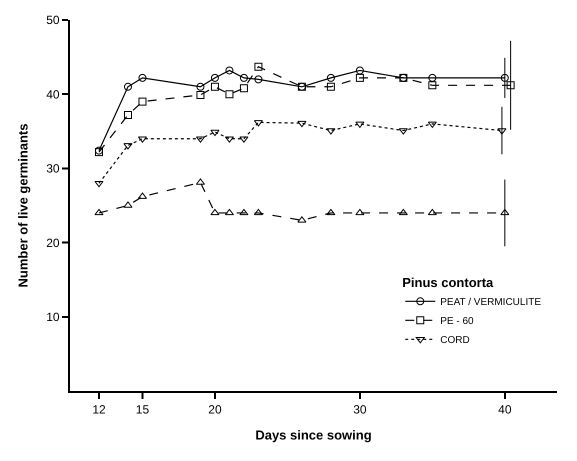 The height and width of the screenshot is (461, 577). What do you see at coordinates (360, 409) in the screenshot?
I see `x-tick-label: 30` at bounding box center [360, 409].